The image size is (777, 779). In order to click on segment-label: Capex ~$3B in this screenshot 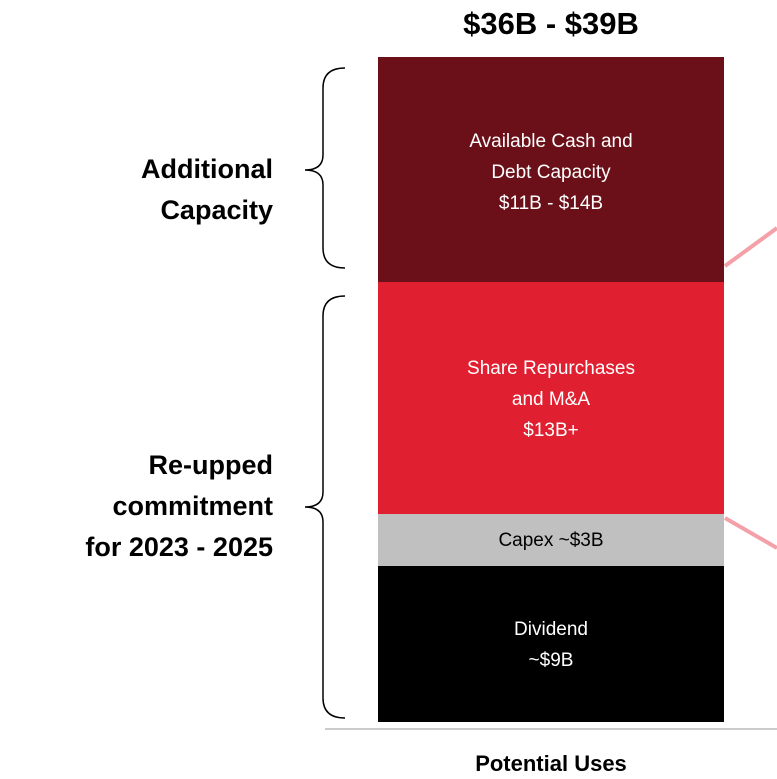, I will do `click(550, 540)`.